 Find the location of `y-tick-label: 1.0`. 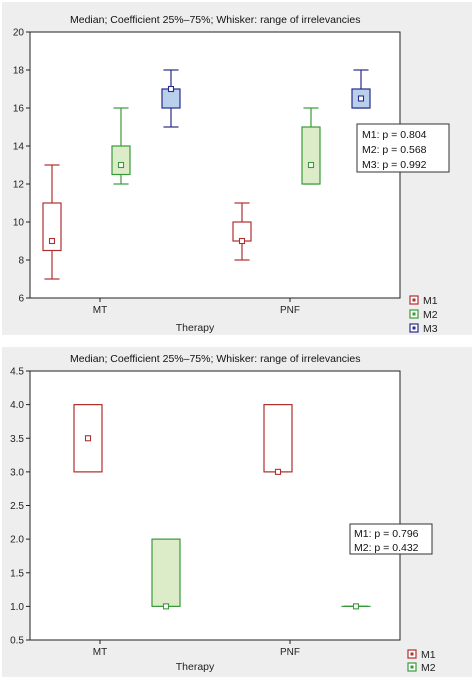

y-tick-label: 1.0 is located at coordinates (17, 607).